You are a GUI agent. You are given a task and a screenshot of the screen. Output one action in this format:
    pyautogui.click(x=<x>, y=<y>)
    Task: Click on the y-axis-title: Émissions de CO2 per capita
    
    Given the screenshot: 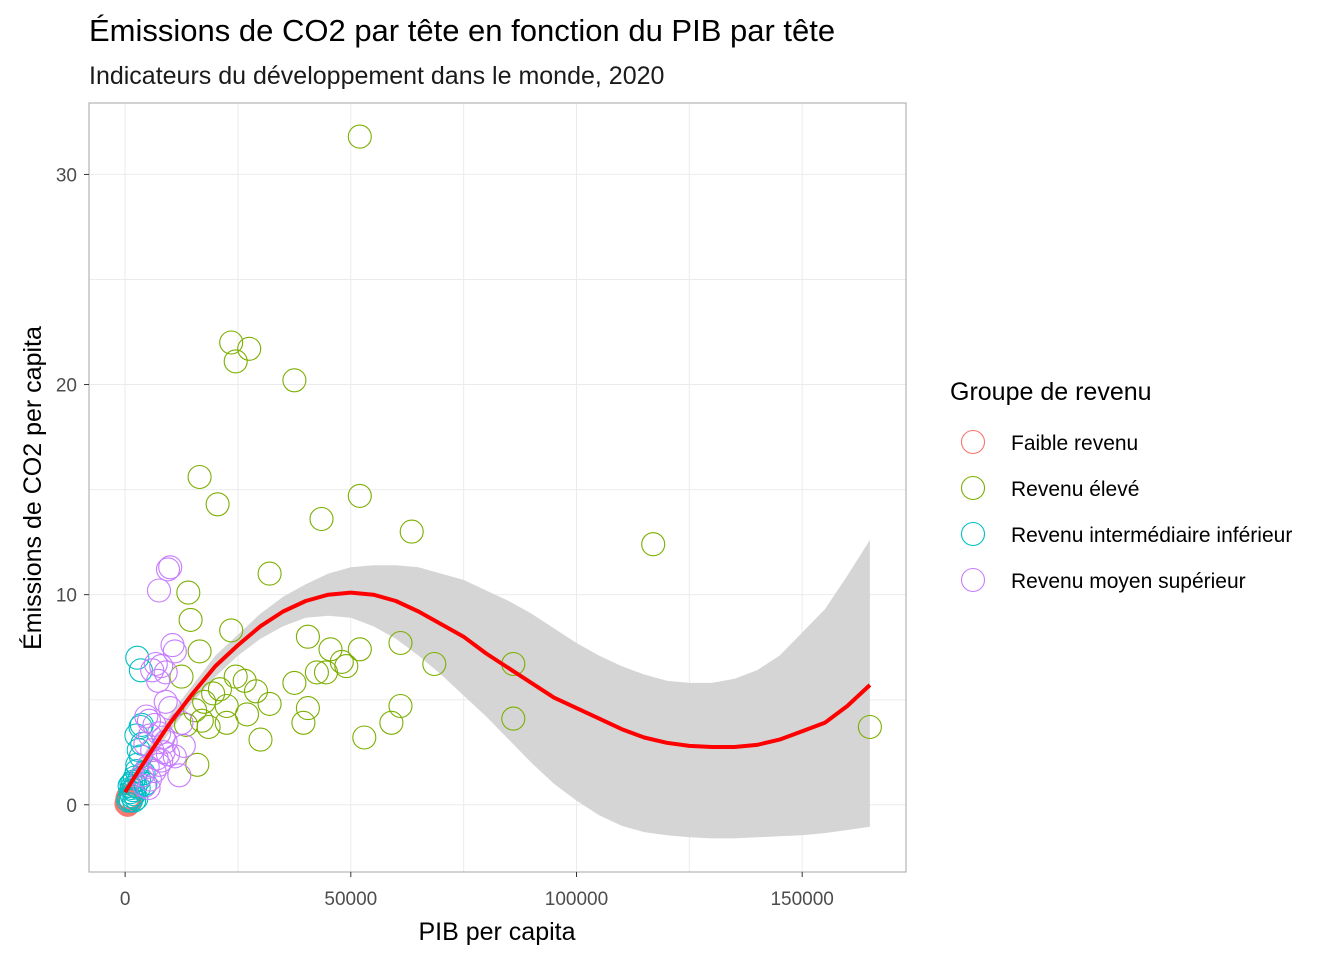 What is the action you would take?
    pyautogui.click(x=32, y=488)
    